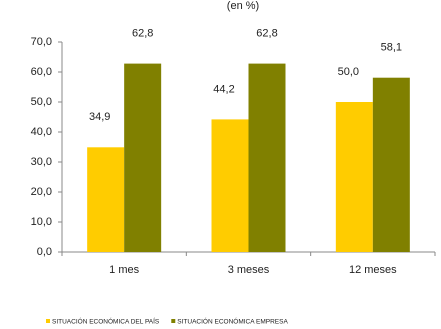  What do you see at coordinates (243, 6) in the screenshot?
I see `chart-title: (en %)` at bounding box center [243, 6].